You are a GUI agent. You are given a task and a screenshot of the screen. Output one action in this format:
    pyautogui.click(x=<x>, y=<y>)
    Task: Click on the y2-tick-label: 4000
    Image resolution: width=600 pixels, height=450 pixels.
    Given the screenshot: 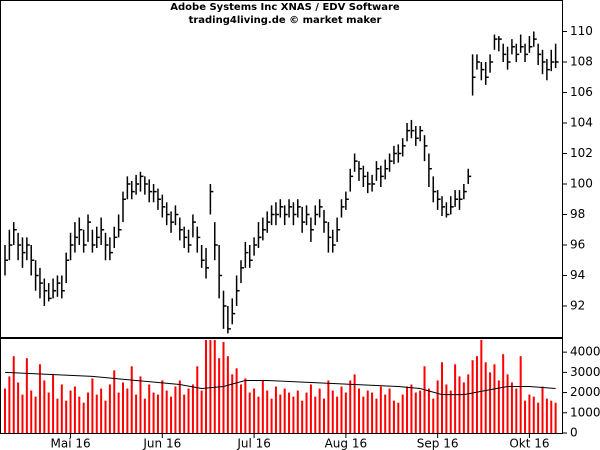 What is the action you would take?
    pyautogui.click(x=585, y=352)
    